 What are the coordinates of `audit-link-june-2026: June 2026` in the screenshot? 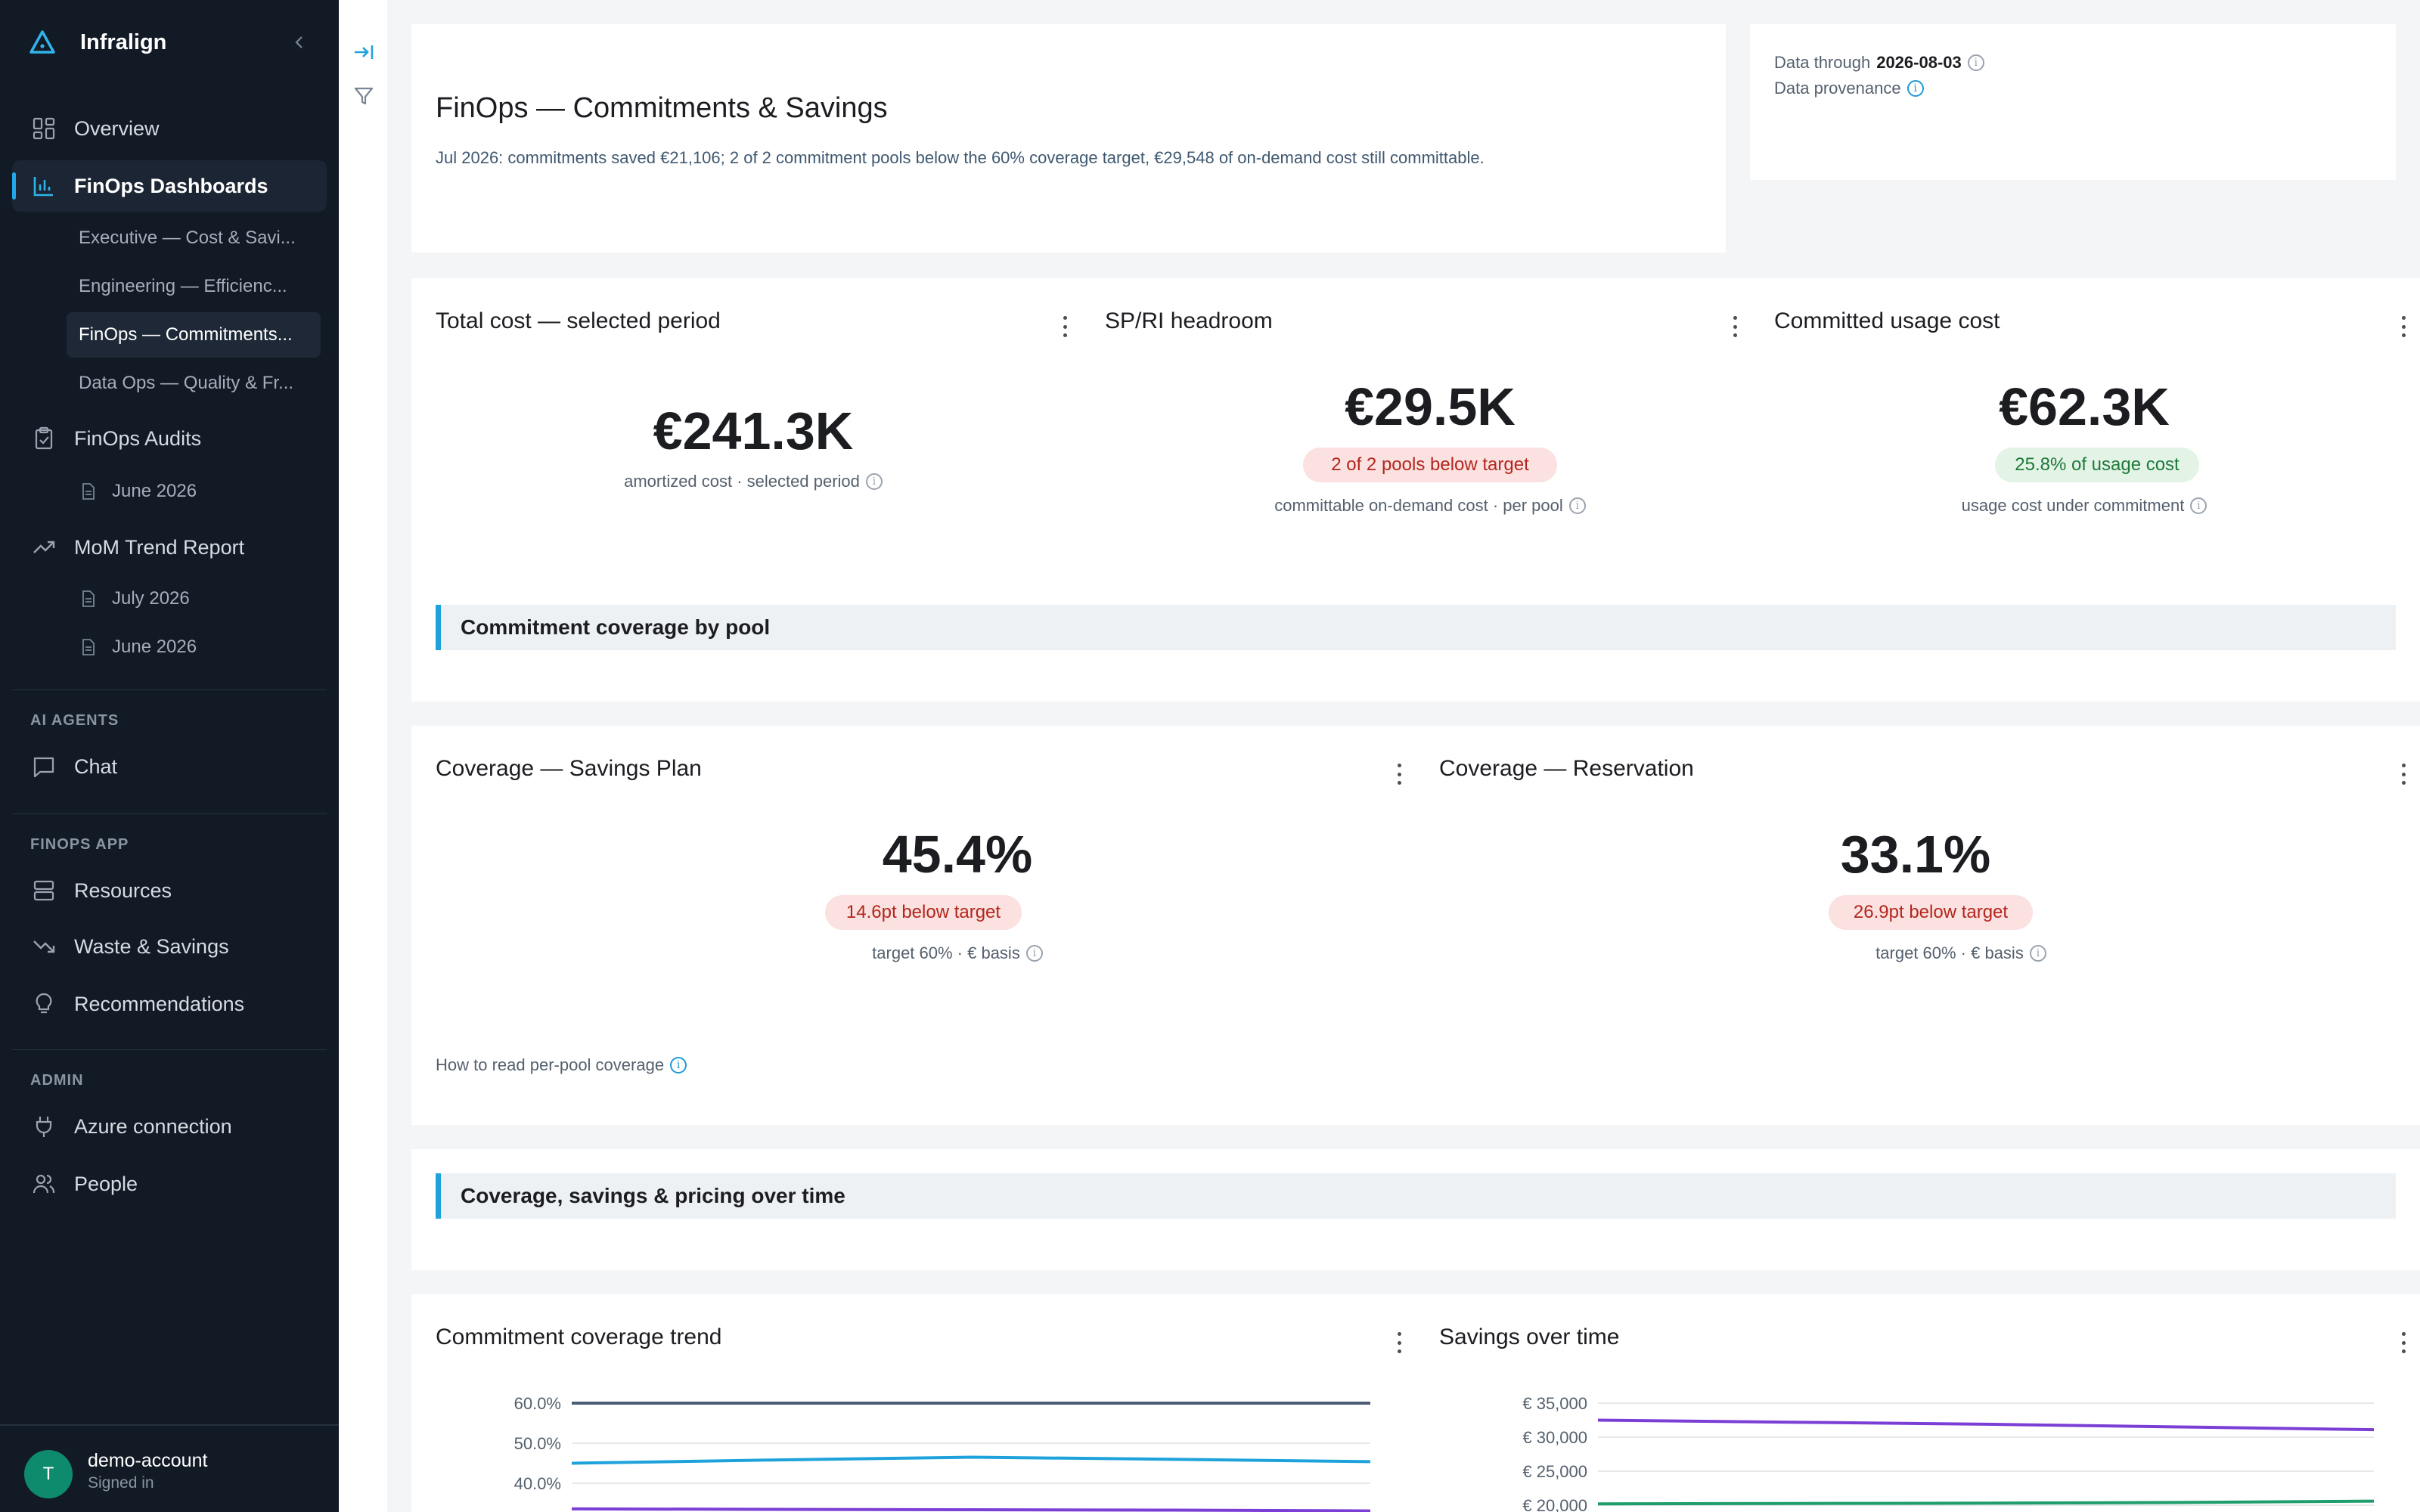 It's located at (194, 491).